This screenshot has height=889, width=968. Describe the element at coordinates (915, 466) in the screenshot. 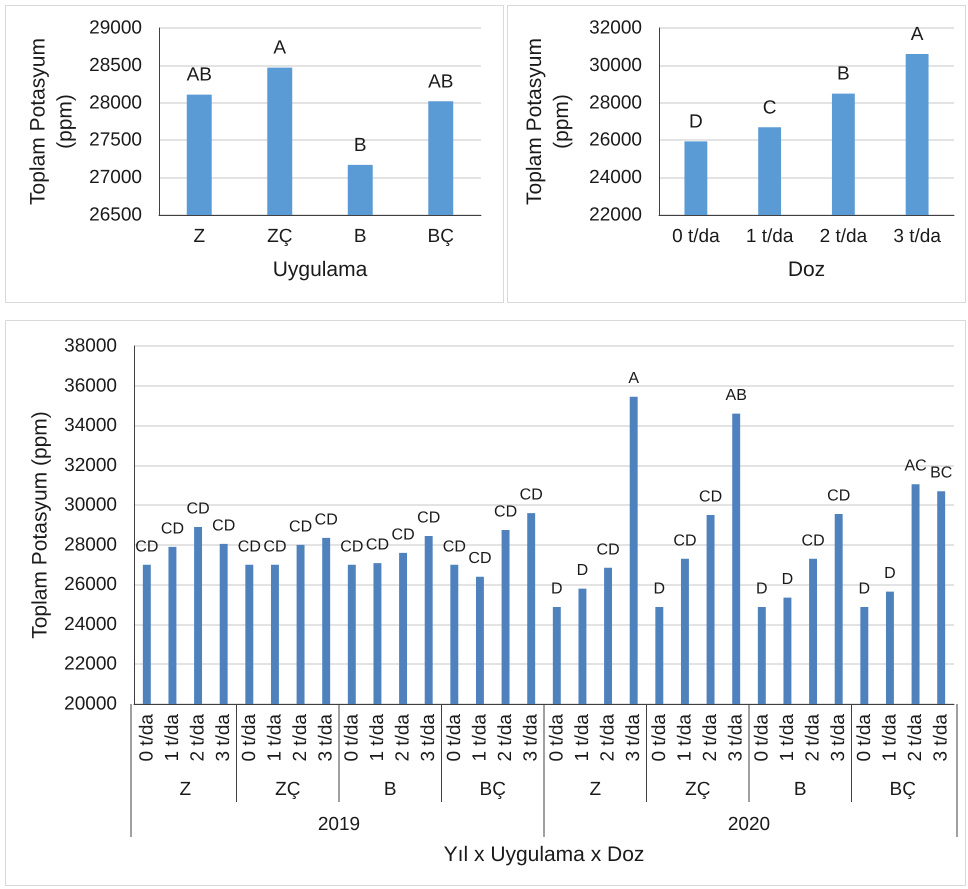

I see `data-label: AC` at that location.